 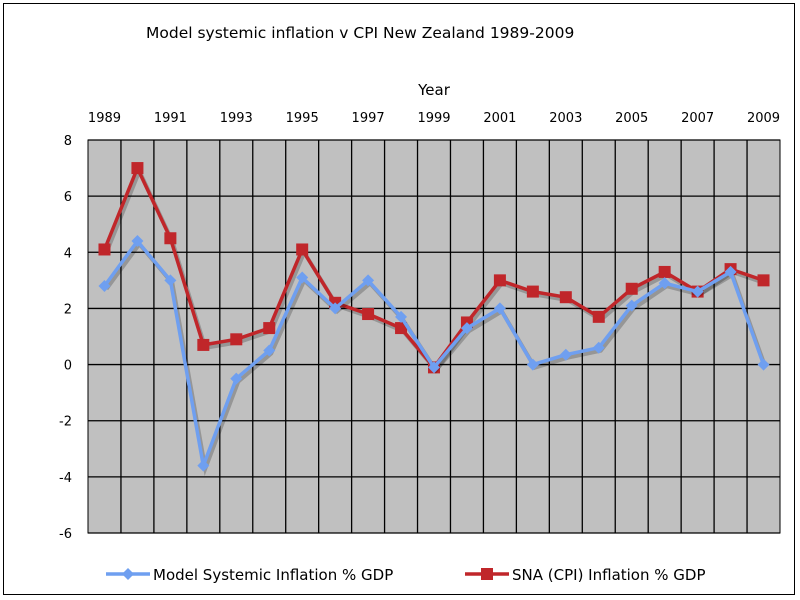 I want to click on y-tick-label: -6, so click(x=65, y=534).